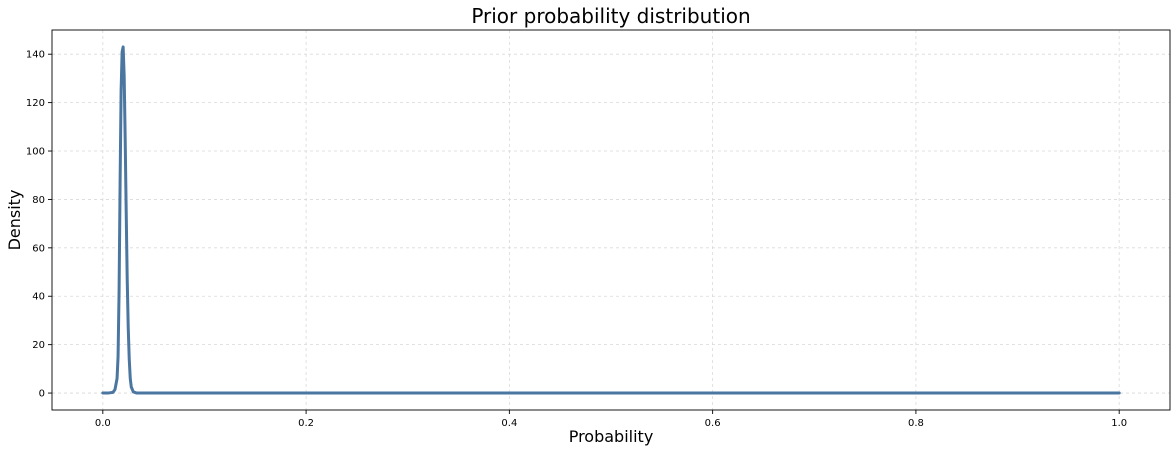 The width and height of the screenshot is (1175, 451). What do you see at coordinates (1119, 423) in the screenshot?
I see `x-tick-label: 1.0` at bounding box center [1119, 423].